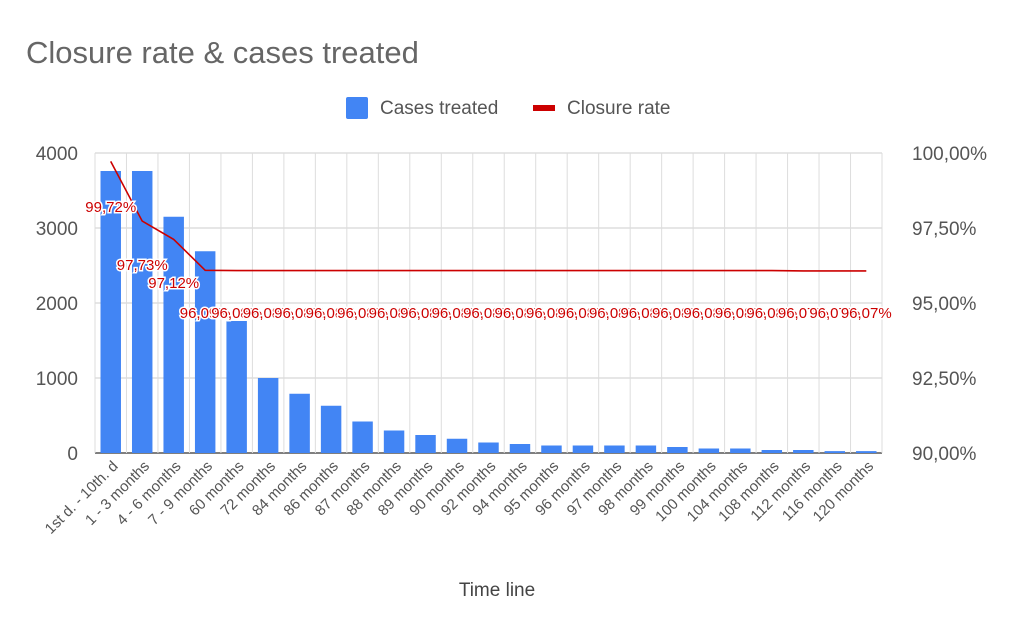 Image resolution: width=1024 pixels, height=640 pixels. I want to click on legend: Cases treated Closure rate, so click(508, 108).